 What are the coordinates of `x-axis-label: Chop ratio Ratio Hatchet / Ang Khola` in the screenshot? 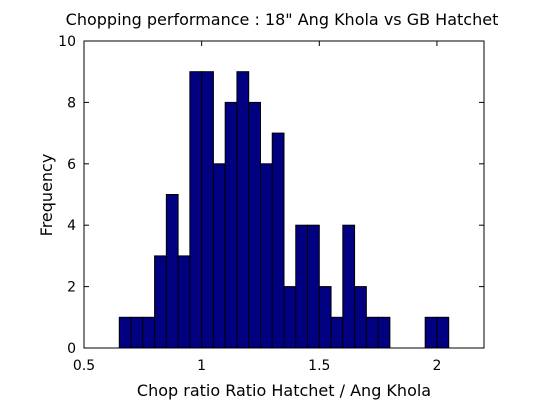 It's located at (284, 390).